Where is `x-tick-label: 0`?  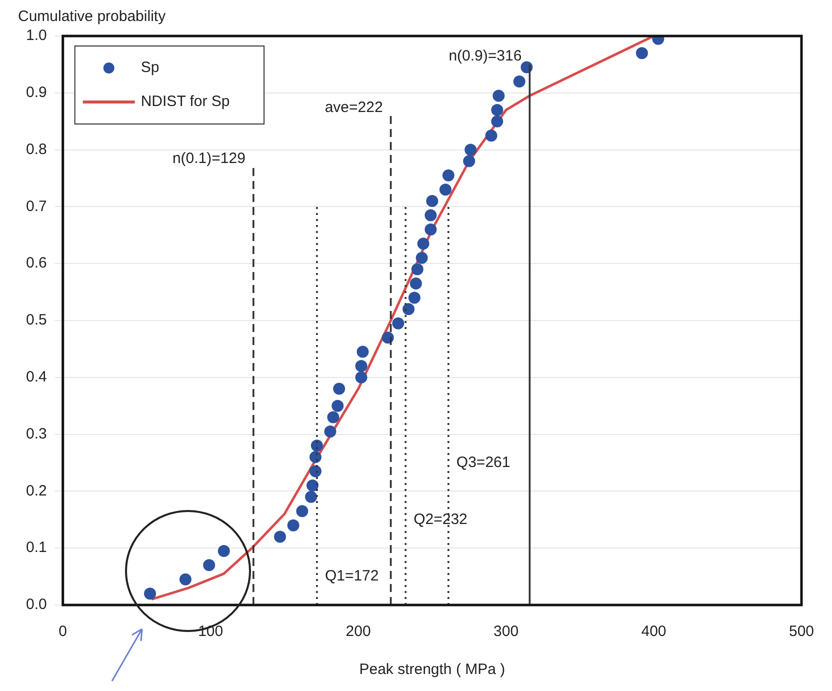
x-tick-label: 0 is located at coordinates (63, 631).